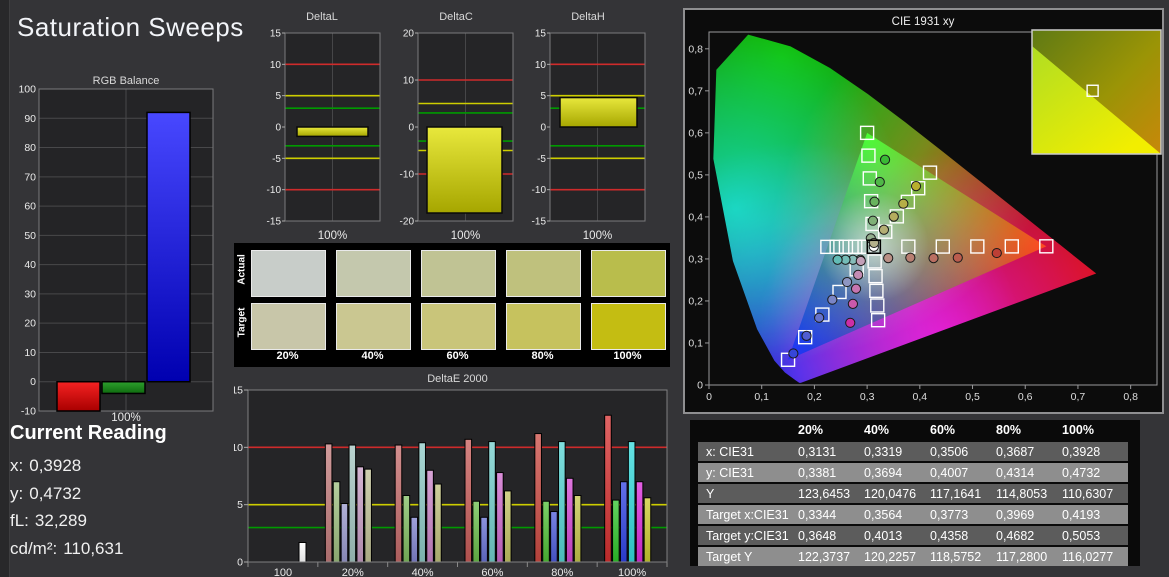  What do you see at coordinates (30, 119) in the screenshot?
I see `tick-label: 90` at bounding box center [30, 119].